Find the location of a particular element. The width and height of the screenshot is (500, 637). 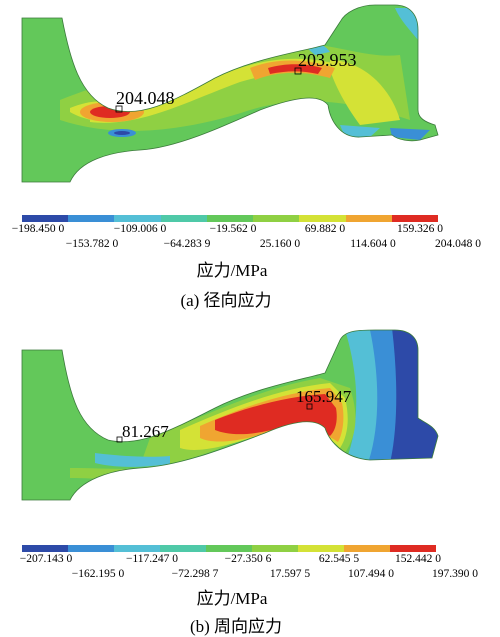

caption-radial: (a) 径向应力 is located at coordinates (226, 300).